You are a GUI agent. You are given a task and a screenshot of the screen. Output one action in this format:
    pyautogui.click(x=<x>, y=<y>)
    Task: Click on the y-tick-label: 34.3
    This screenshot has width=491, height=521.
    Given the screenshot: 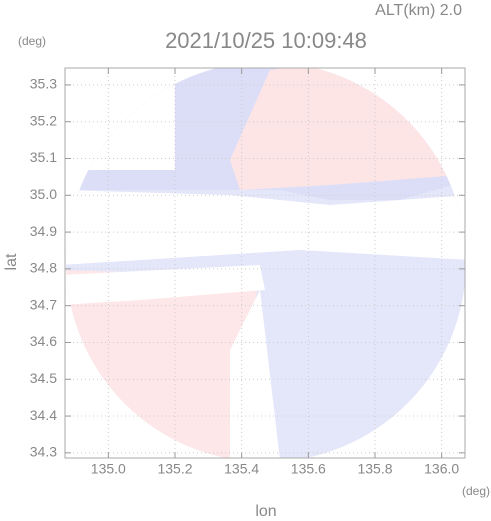 What is the action you would take?
    pyautogui.click(x=43, y=452)
    